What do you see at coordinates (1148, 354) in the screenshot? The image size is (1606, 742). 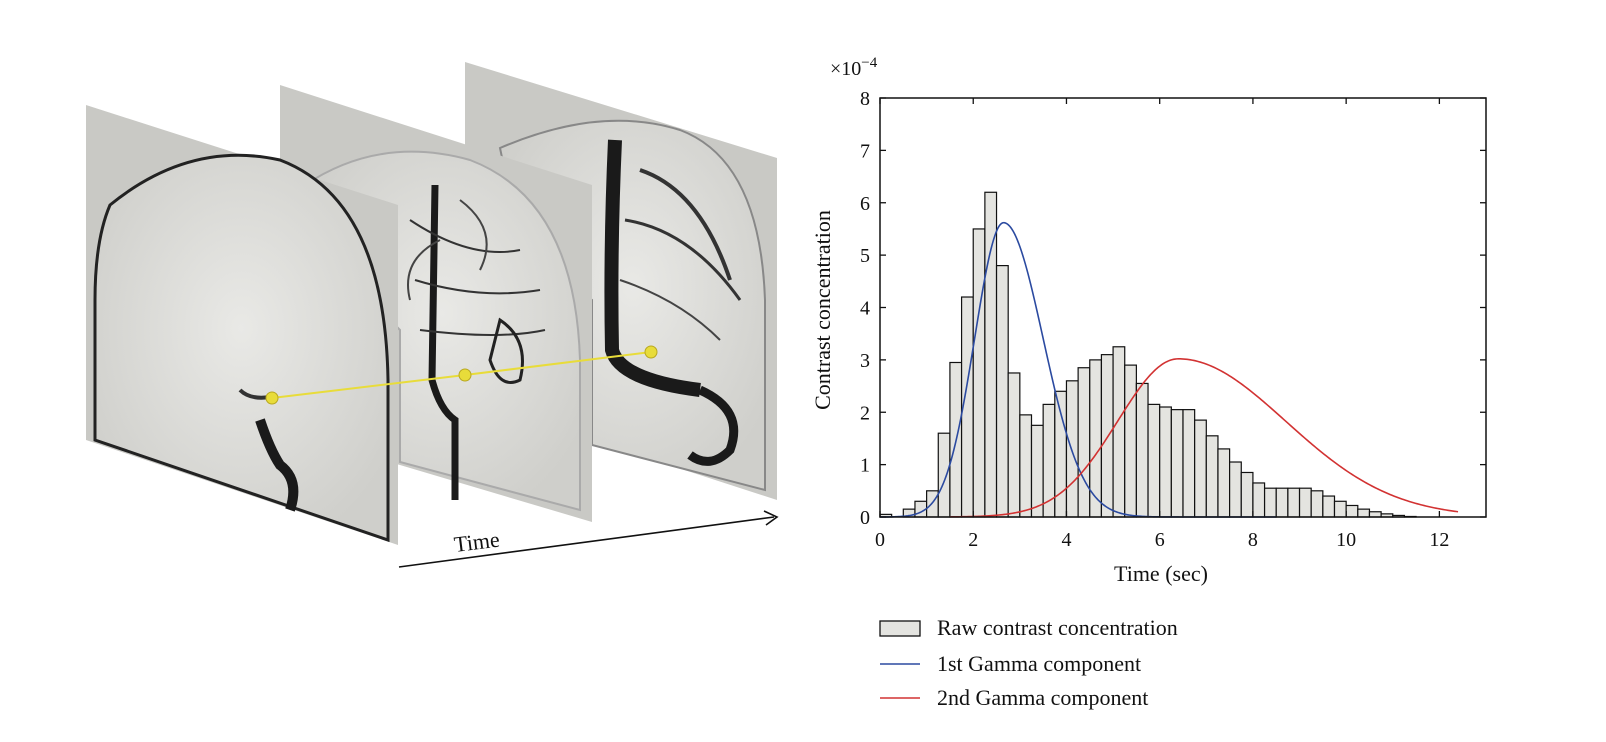 I see `bar-series` at bounding box center [1148, 354].